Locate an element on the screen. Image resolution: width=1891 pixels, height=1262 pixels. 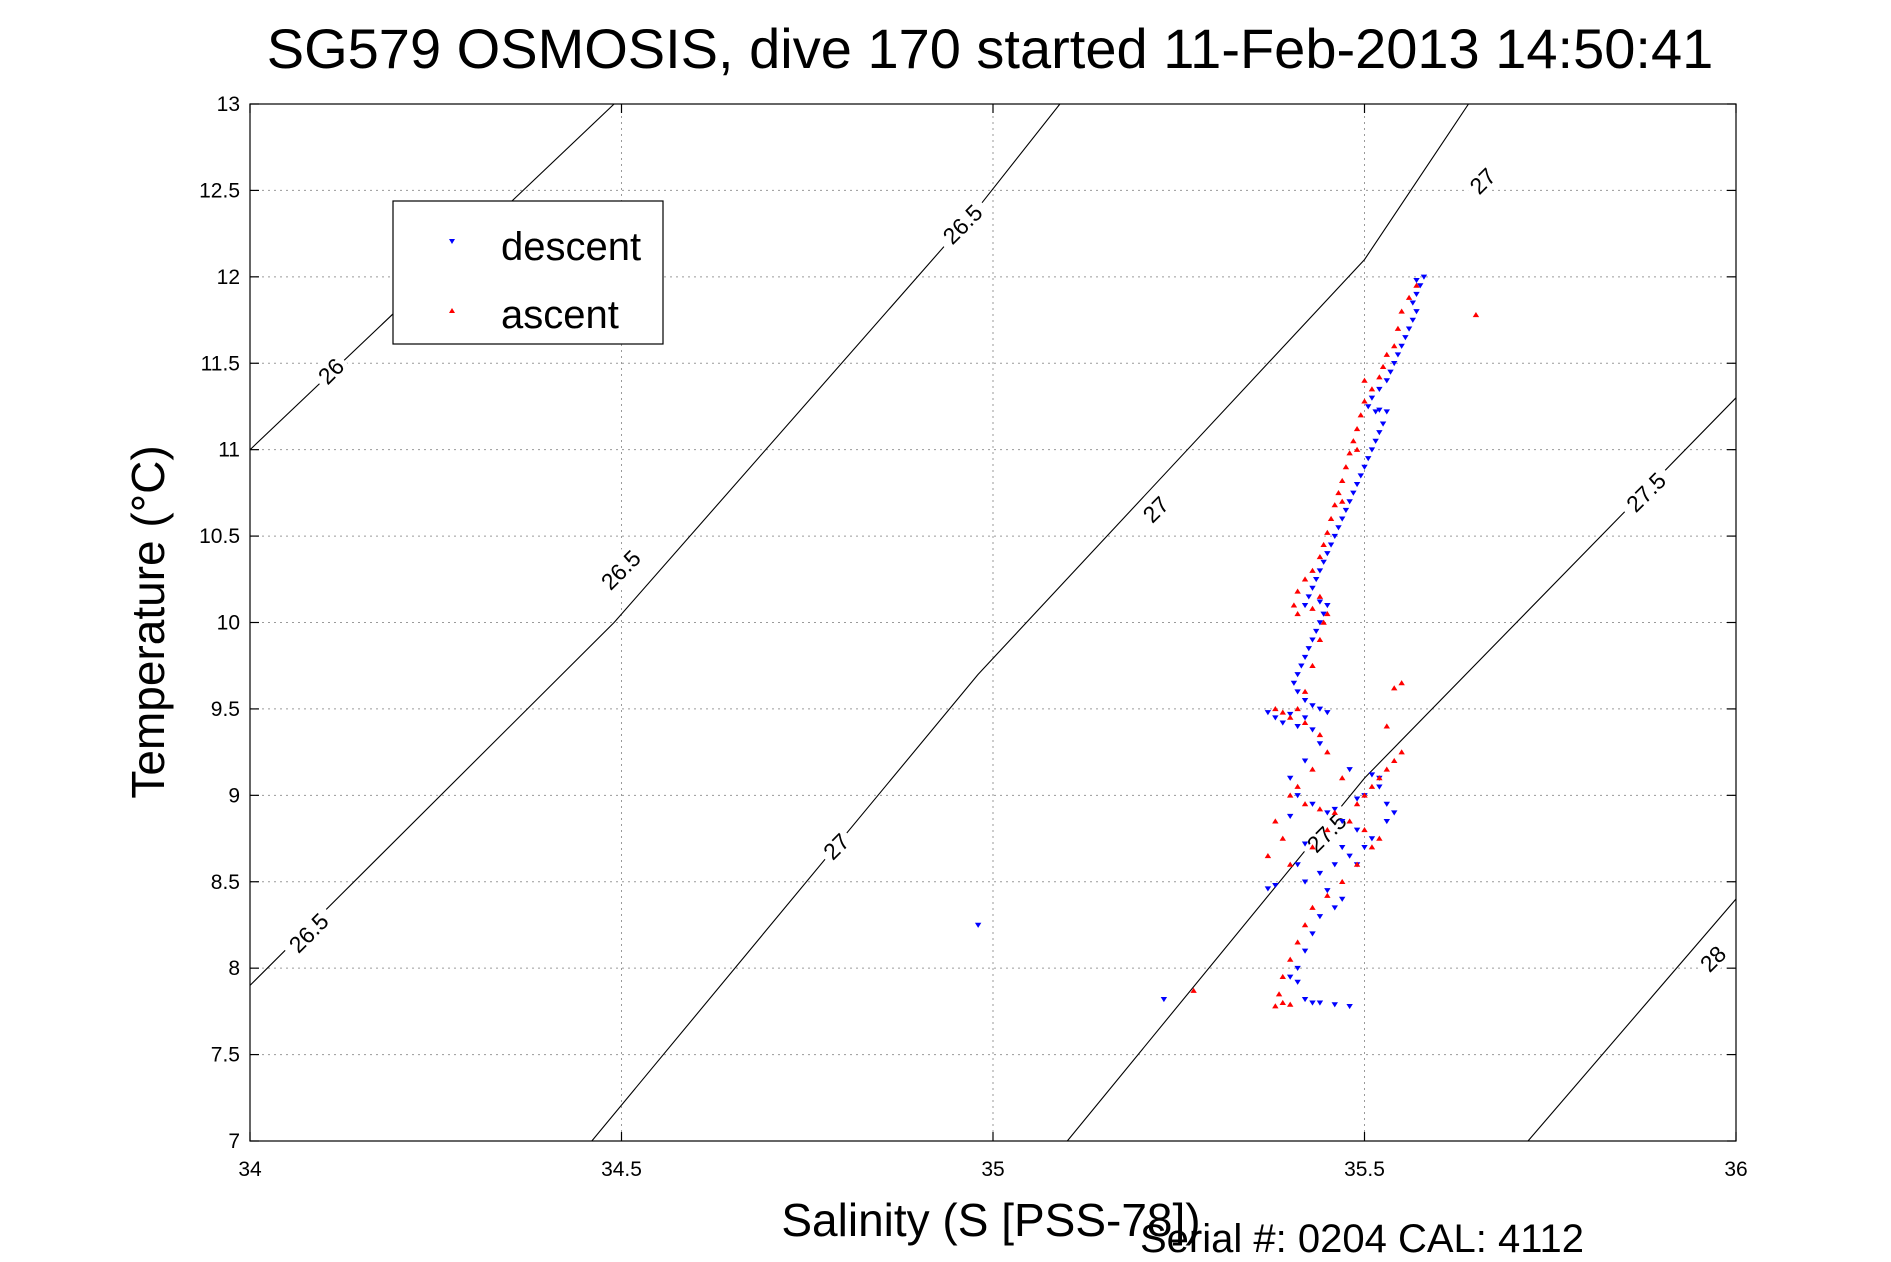
legend-box is located at coordinates (528, 272).